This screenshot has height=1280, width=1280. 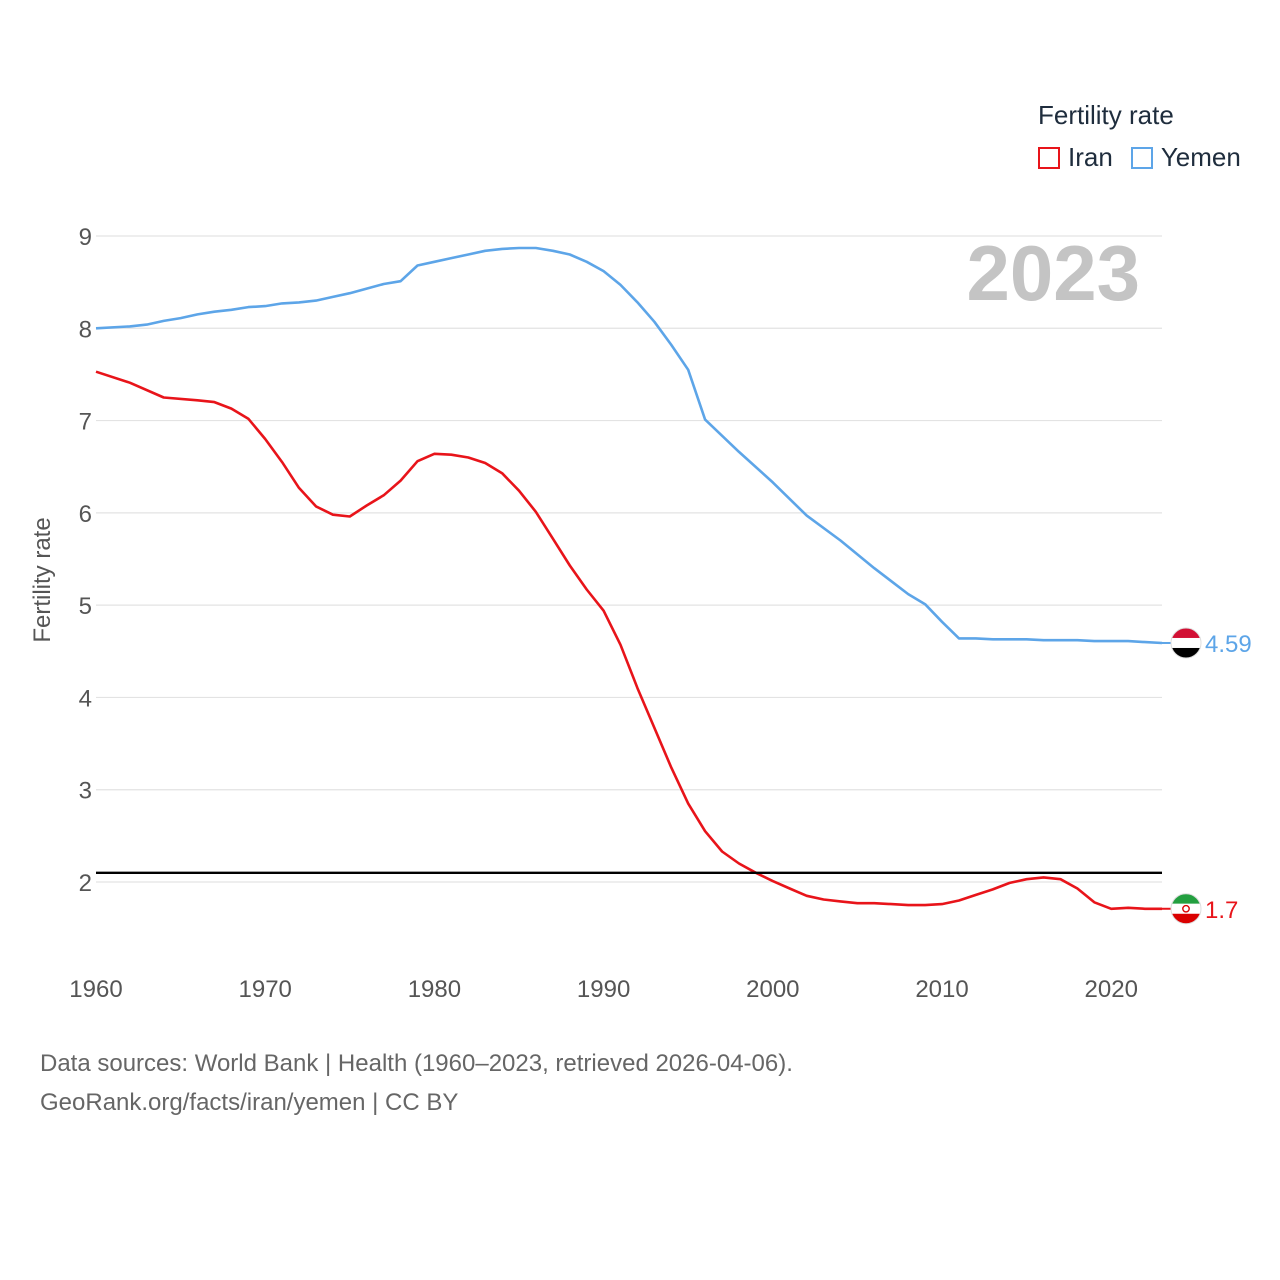 I want to click on y-tick-label-8: 8, so click(x=85, y=329).